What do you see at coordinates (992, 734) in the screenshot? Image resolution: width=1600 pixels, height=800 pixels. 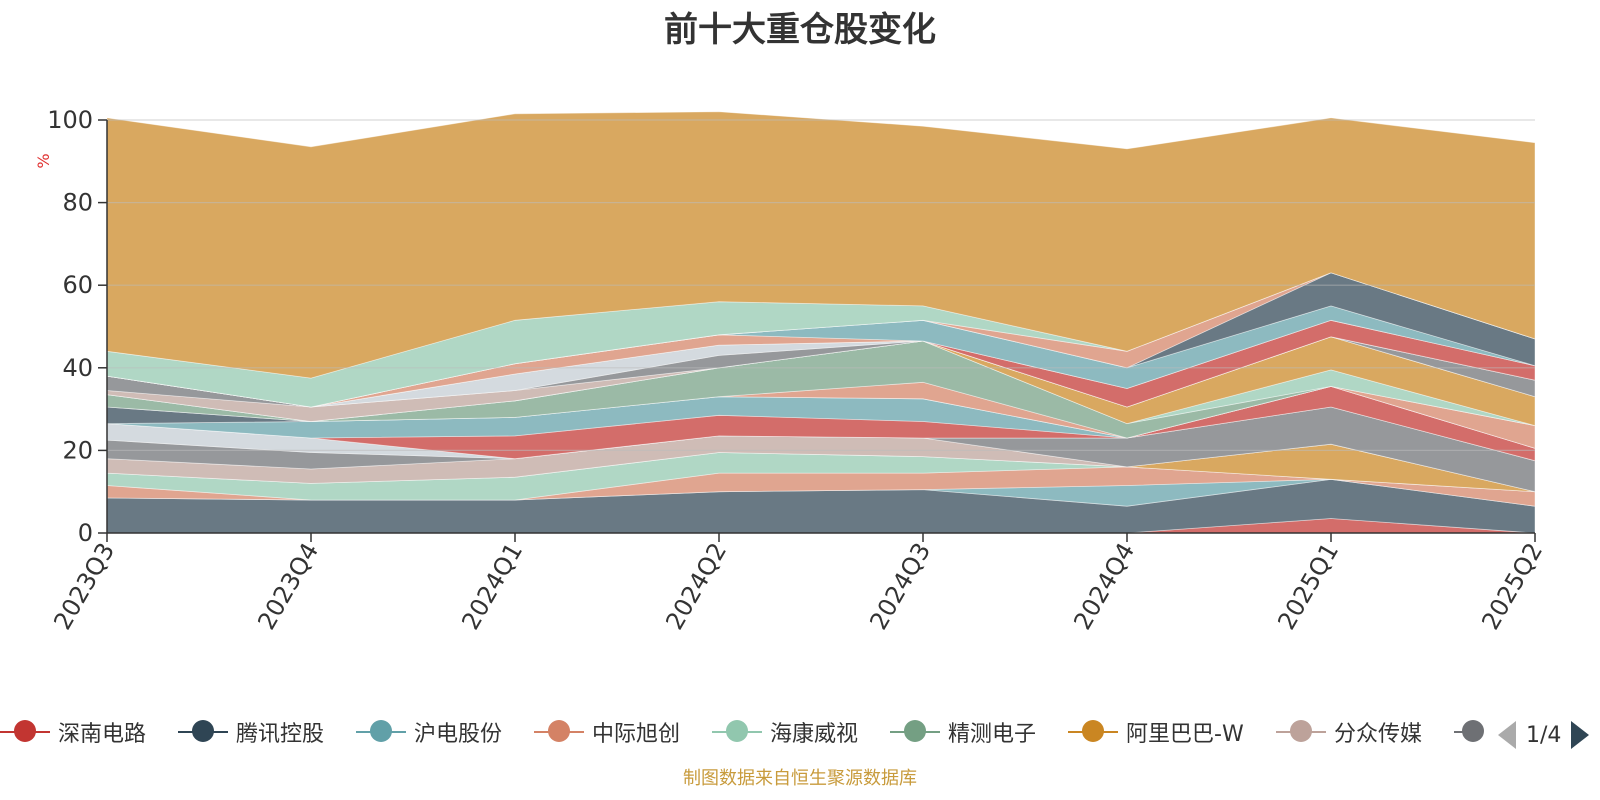 I see `legend-label: 精测电子` at bounding box center [992, 734].